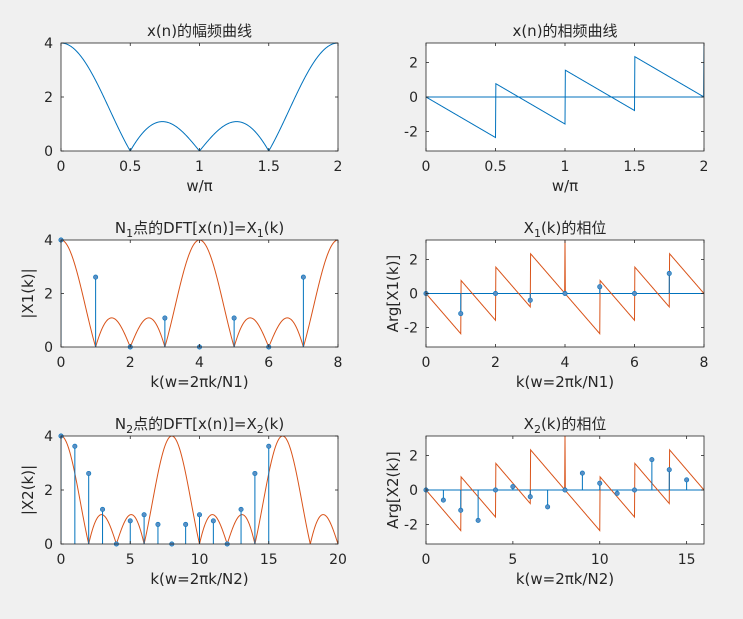  What do you see at coordinates (199, 425) in the screenshot?
I see `subplot-title: N2​点的DFT[x(n)]=X2​(k)` at bounding box center [199, 425].